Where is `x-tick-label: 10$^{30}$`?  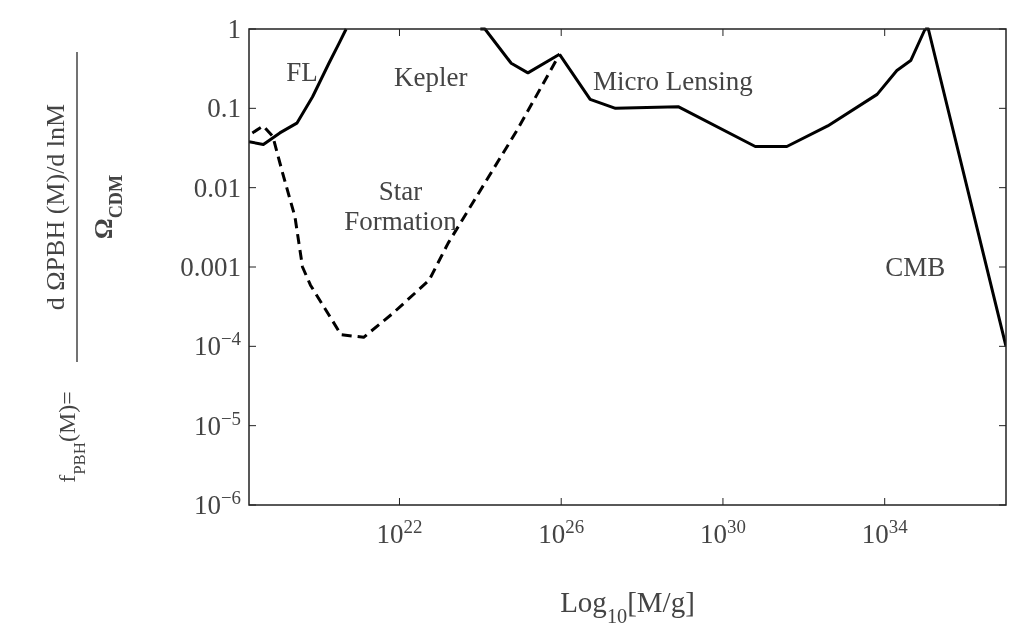 x-tick-label: 10$^{30}$ is located at coordinates (723, 532).